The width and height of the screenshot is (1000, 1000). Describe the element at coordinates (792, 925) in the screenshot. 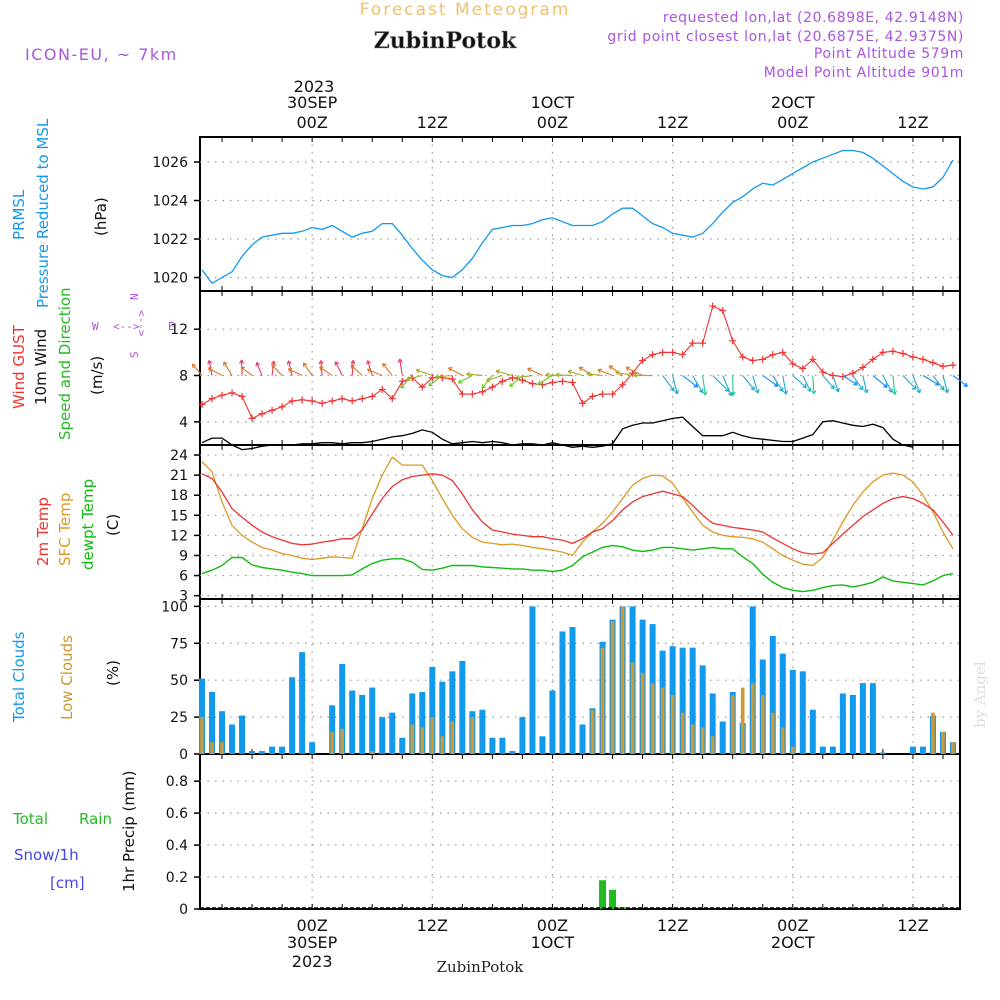

I see `bottom-hour-label: 00Z` at that location.